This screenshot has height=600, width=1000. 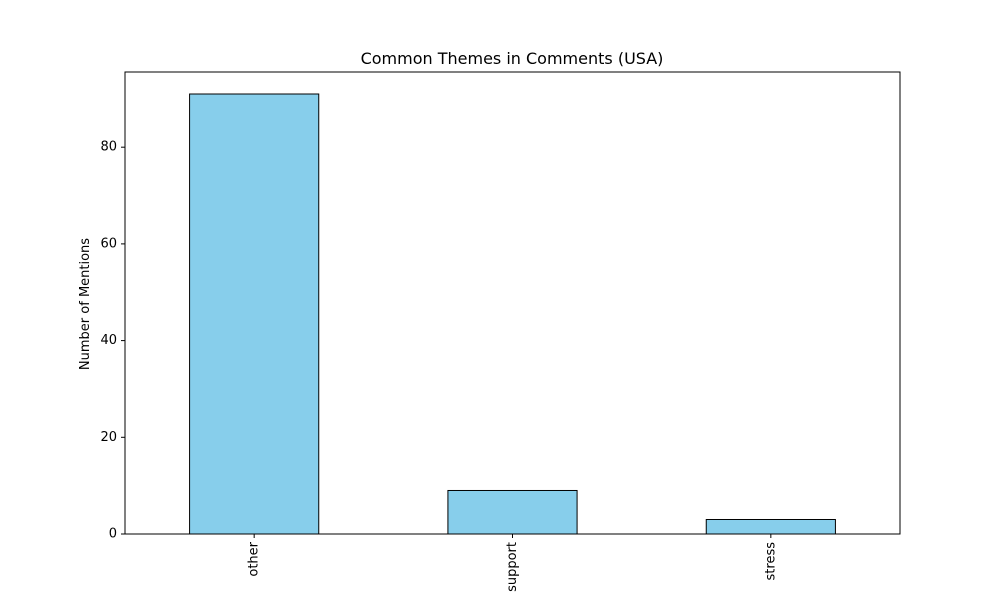 I want to click on y-axis-ticks: 0 20 40 60 80, so click(x=112, y=341).